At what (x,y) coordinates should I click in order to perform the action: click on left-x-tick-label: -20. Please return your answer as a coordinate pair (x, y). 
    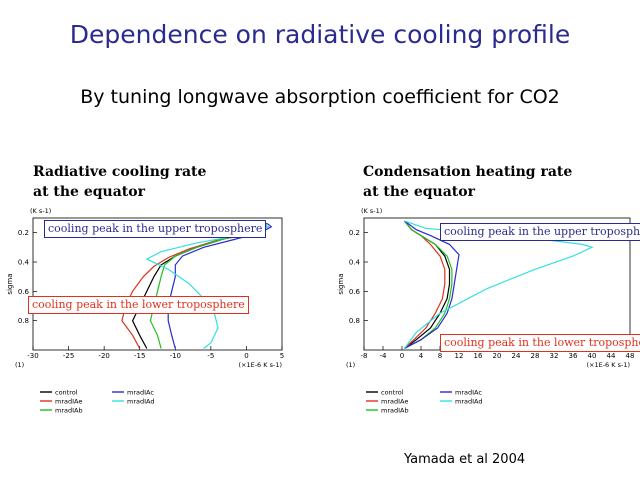
    Looking at the image, I should click on (103, 356).